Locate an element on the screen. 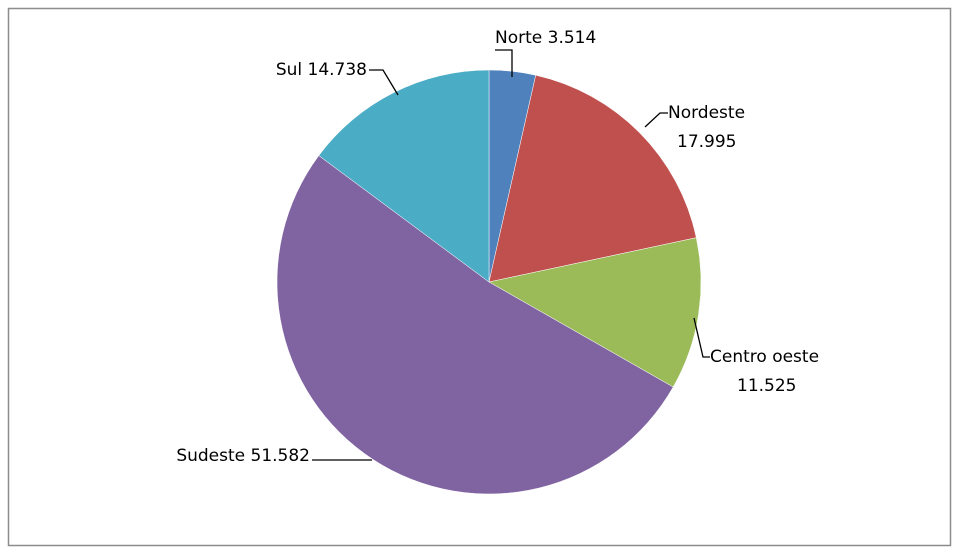  value-label: 11.525 is located at coordinates (766, 386).